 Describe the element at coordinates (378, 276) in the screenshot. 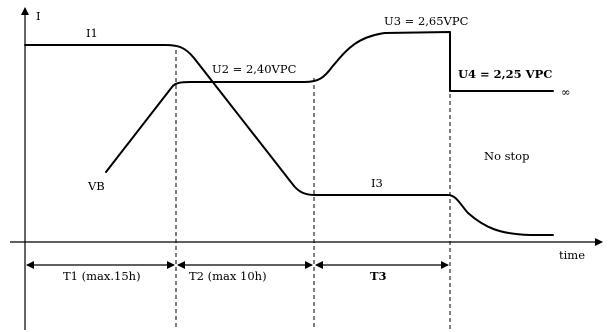

I see `t3-label: T3` at that location.